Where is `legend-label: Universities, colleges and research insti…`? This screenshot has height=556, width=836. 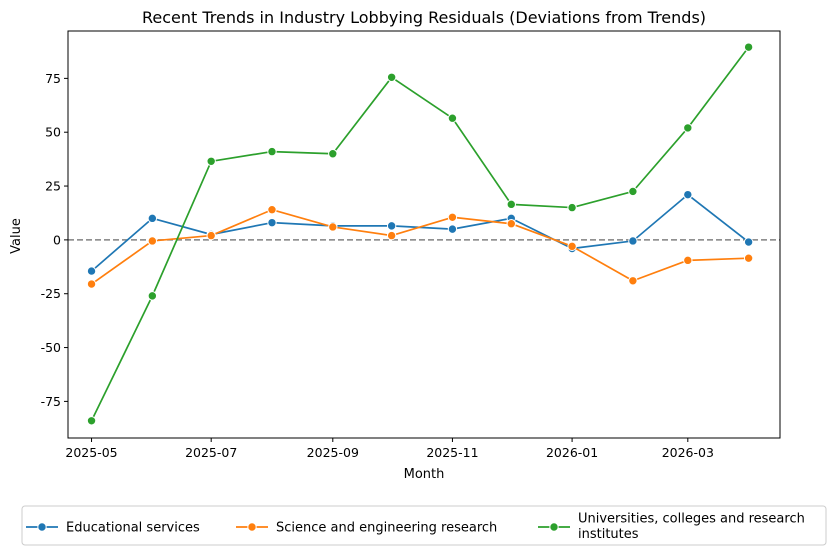
legend-label: Universities, colleges and research insti… is located at coordinates (691, 527).